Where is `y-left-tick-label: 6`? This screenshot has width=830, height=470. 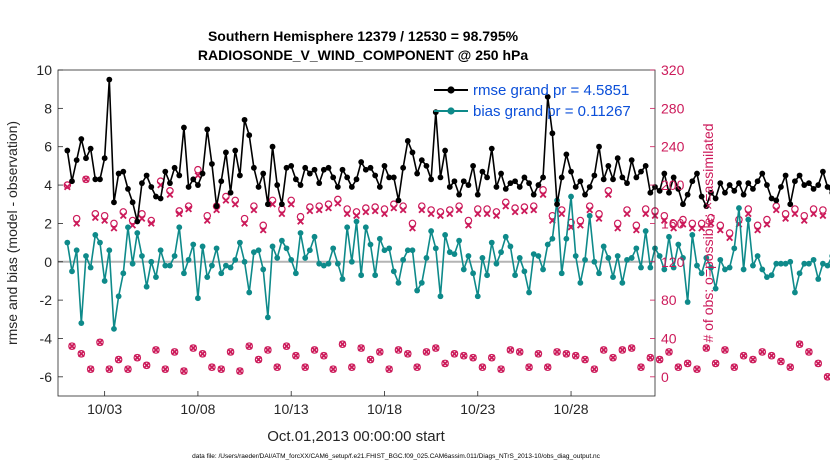 y-left-tick-label: 6 is located at coordinates (48, 147).